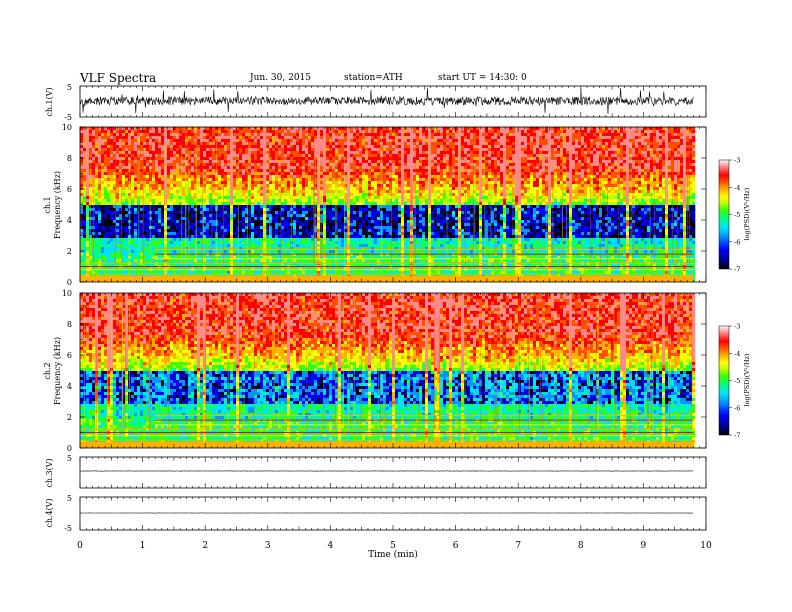 This screenshot has height=612, width=792. What do you see at coordinates (376, 513) in the screenshot?
I see `ch4-waveform-panel: 5 -5 ch.4(V)` at bounding box center [376, 513].